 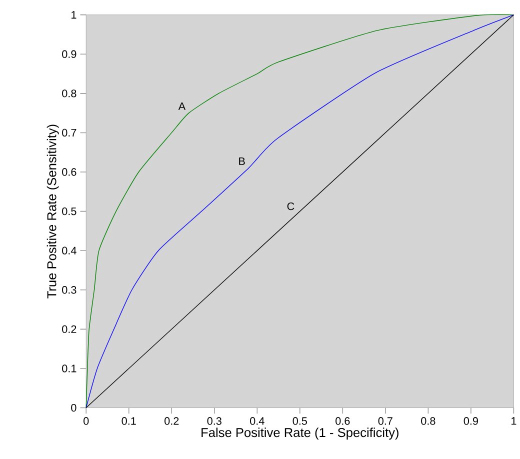 What do you see at coordinates (69, 290) in the screenshot?
I see `y-tick-label: 0.3` at bounding box center [69, 290].